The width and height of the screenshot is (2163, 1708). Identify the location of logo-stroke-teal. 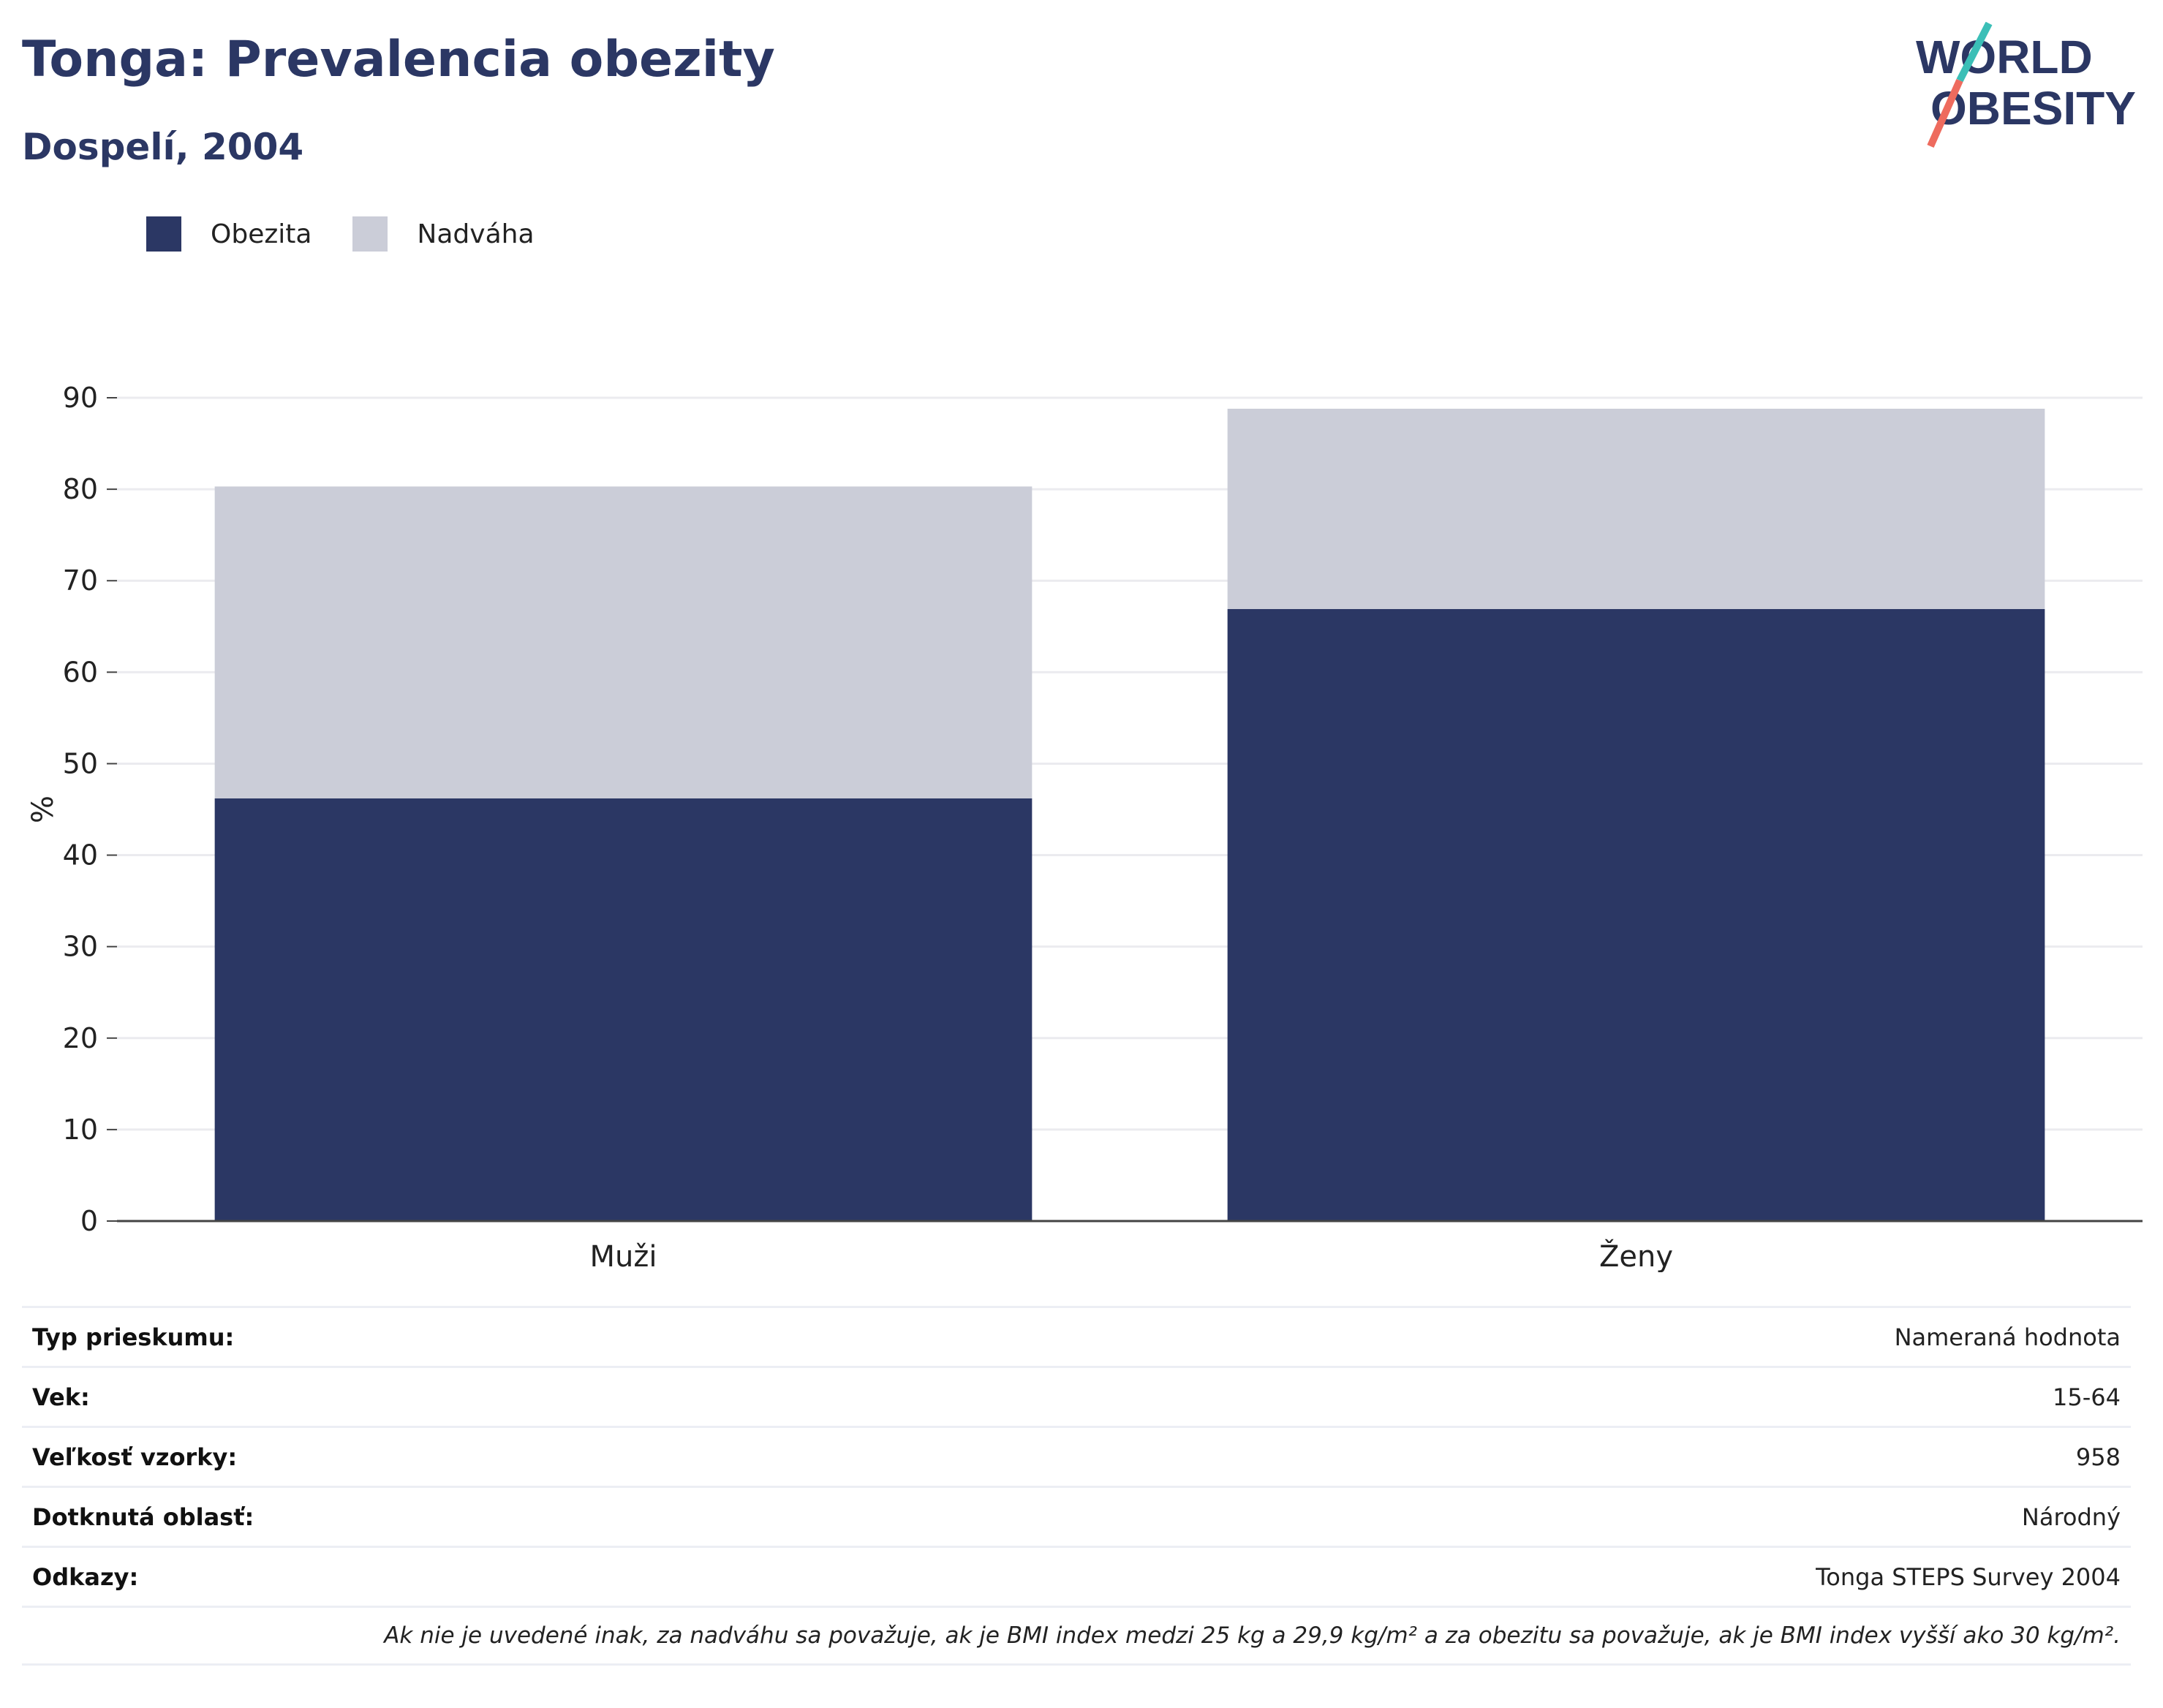
(1974, 52).